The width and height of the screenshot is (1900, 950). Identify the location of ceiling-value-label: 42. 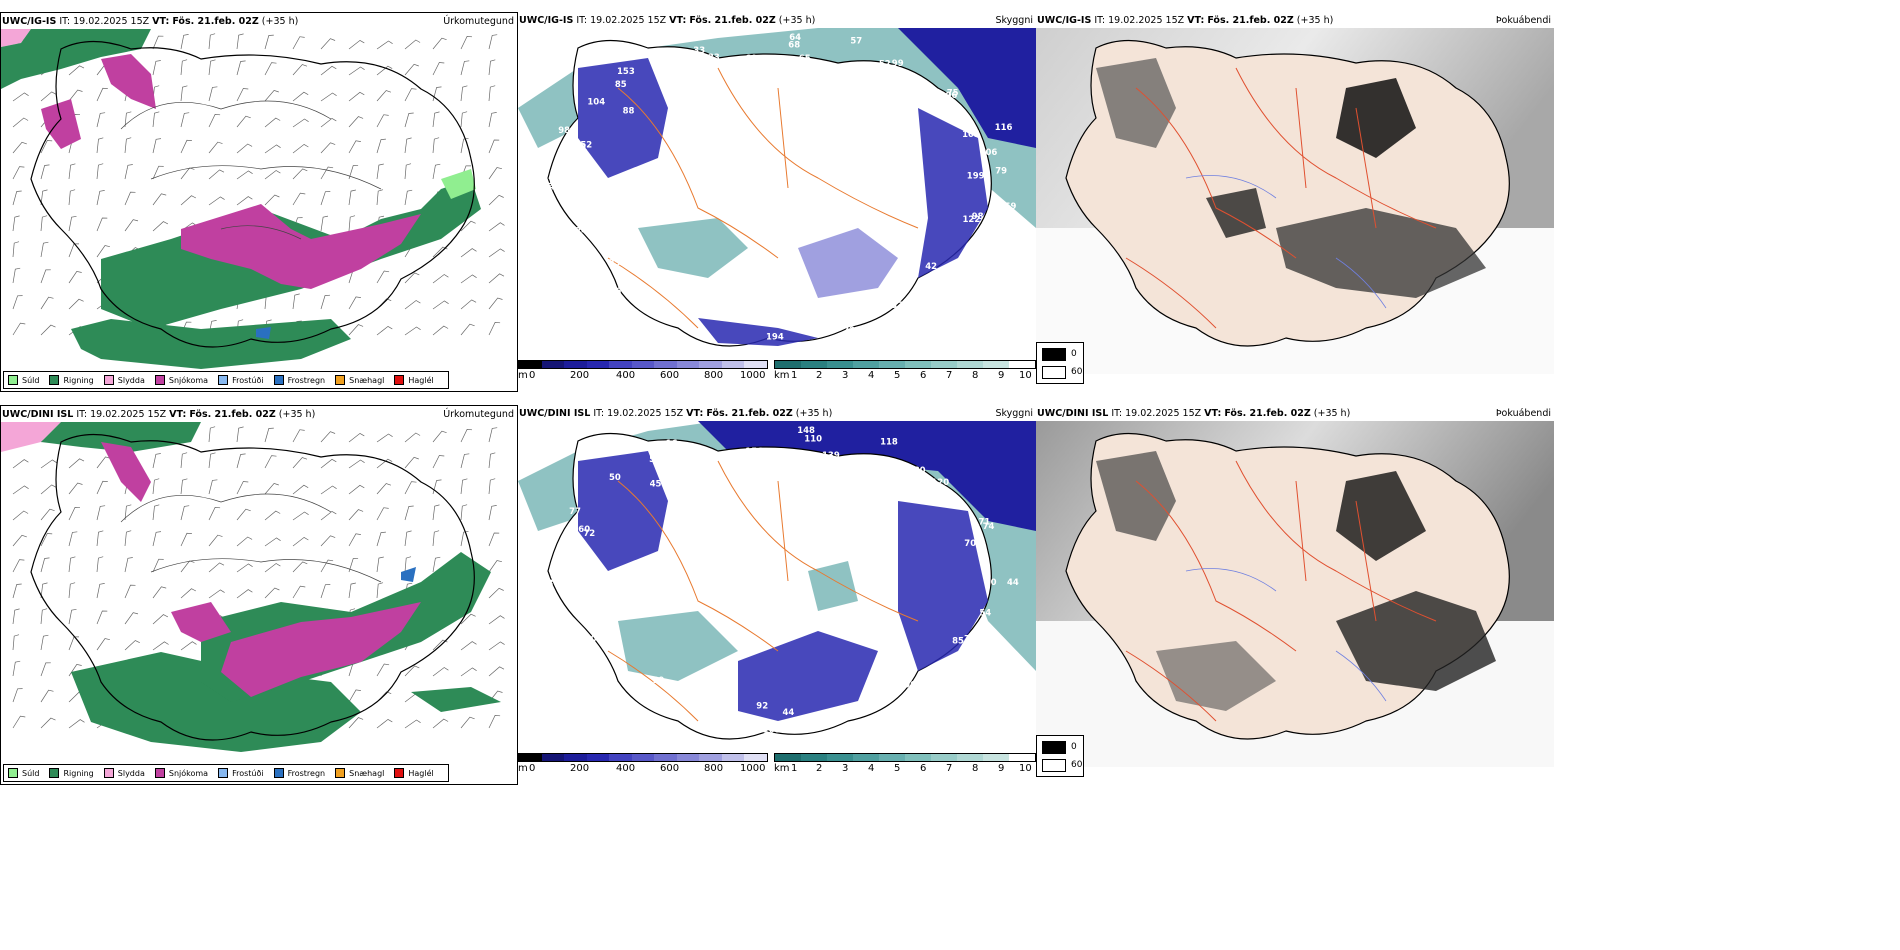
(931, 267).